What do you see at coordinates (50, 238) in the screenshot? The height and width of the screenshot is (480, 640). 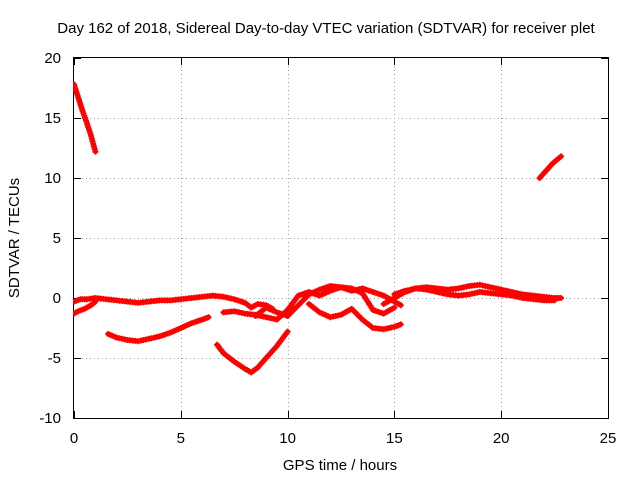 I see `y-tick-labels: -10 -5 0 5 10 15 20` at bounding box center [50, 238].